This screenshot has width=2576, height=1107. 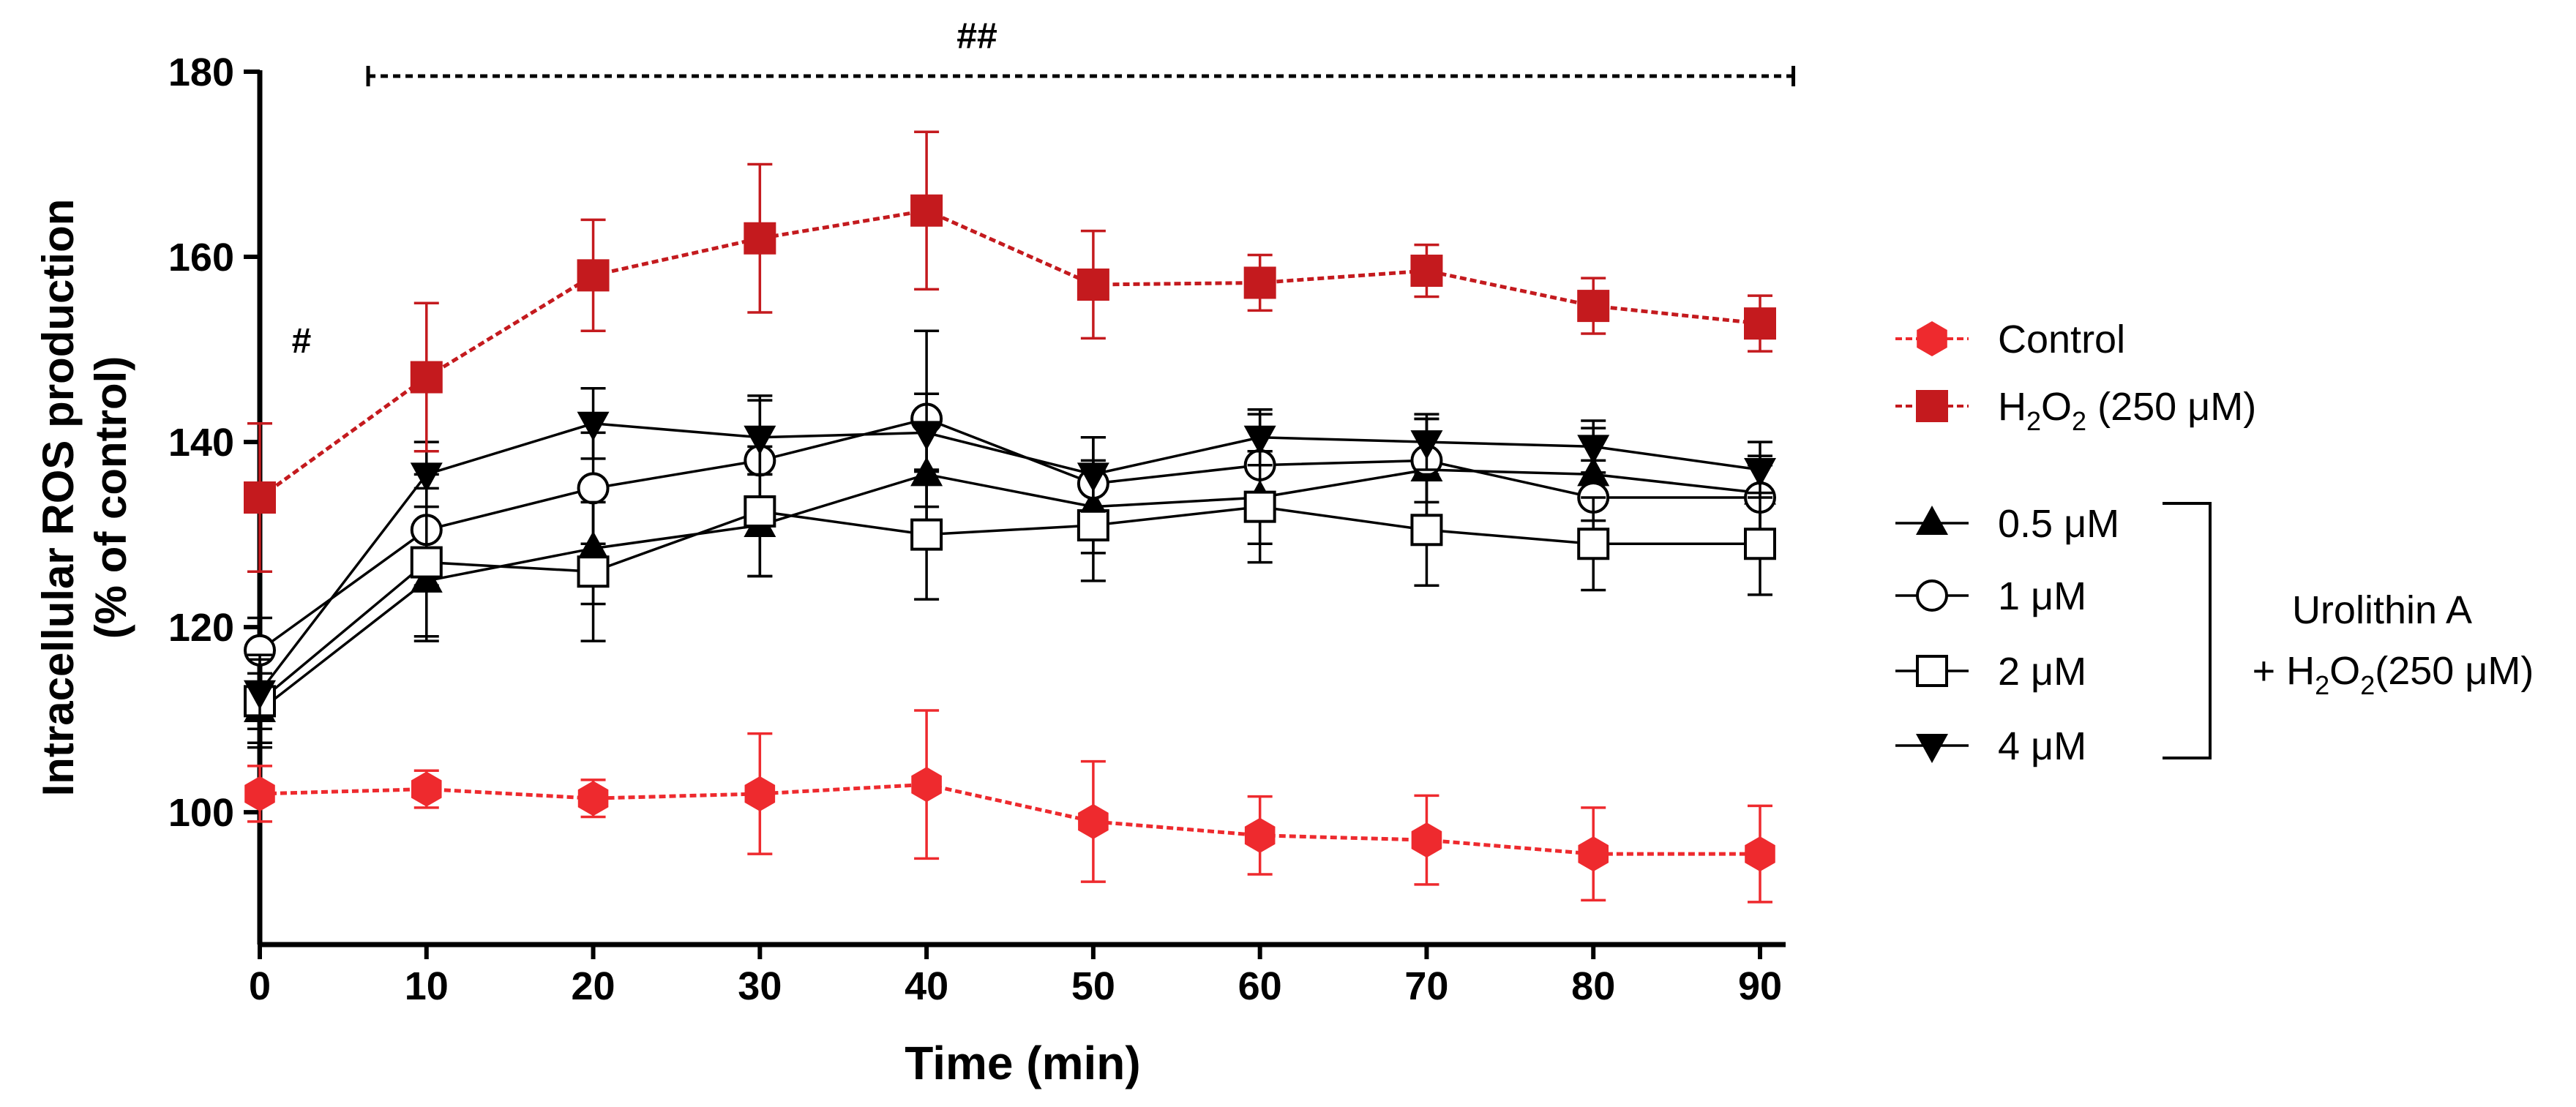 What do you see at coordinates (2127, 410) in the screenshot?
I see `legend-label-h2o2: H2O2 (250 μM)` at bounding box center [2127, 410].